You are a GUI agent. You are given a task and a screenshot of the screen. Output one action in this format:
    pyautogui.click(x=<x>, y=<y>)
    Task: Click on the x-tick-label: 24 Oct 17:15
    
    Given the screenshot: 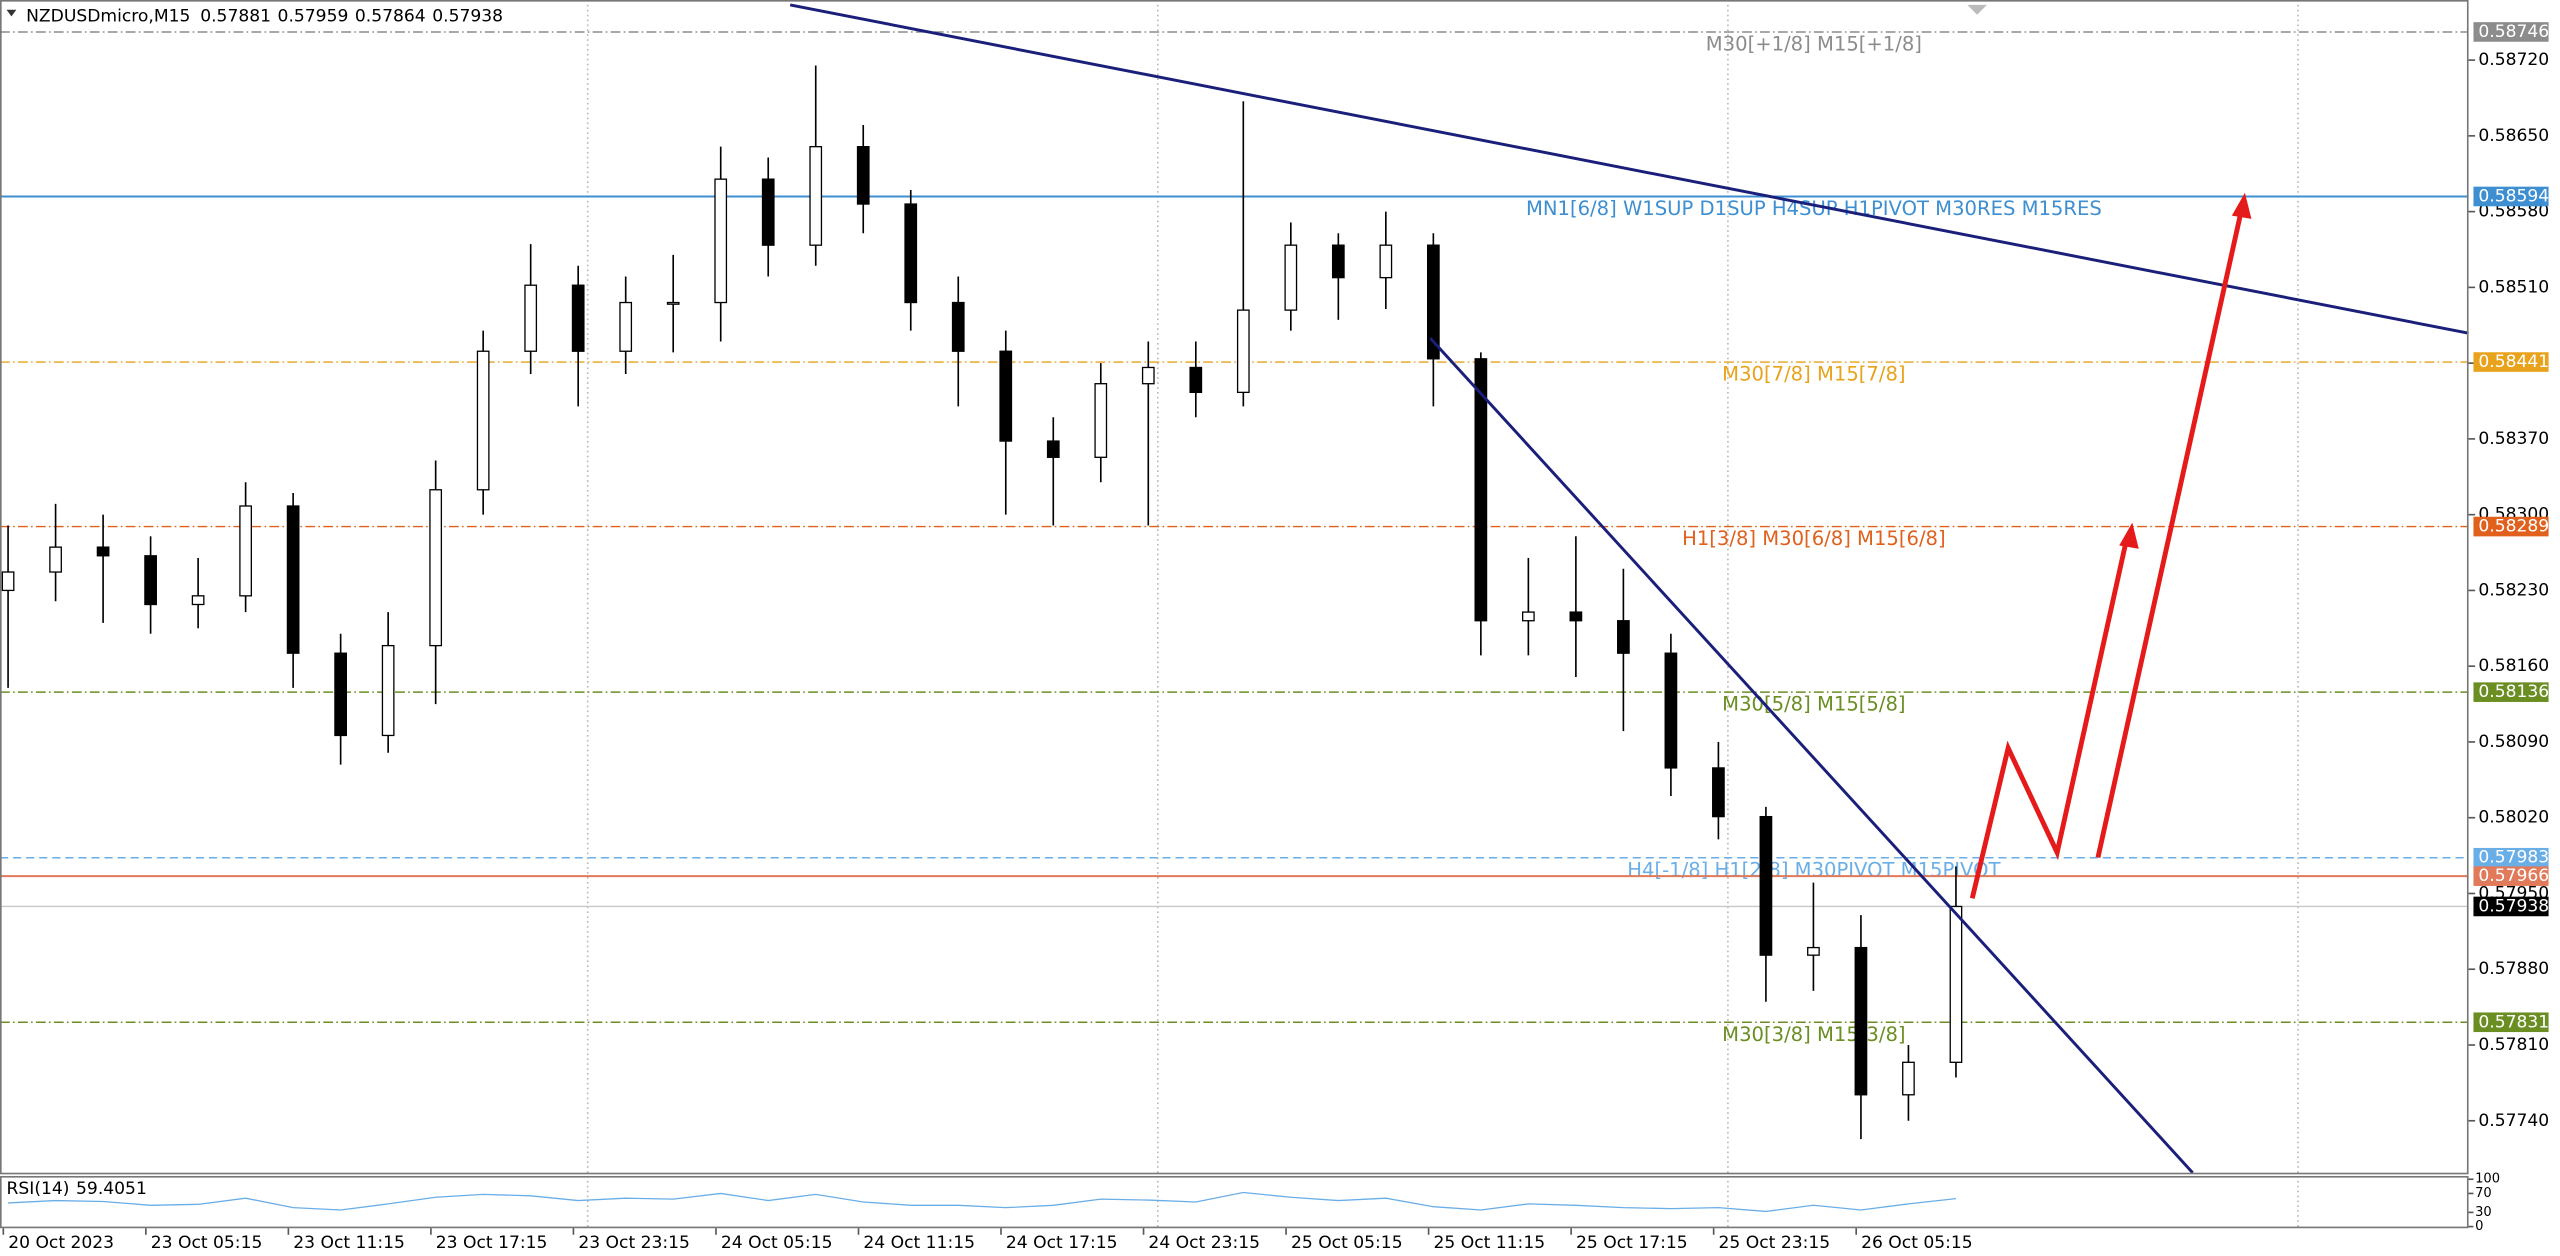 What is the action you would take?
    pyautogui.click(x=1062, y=1243)
    